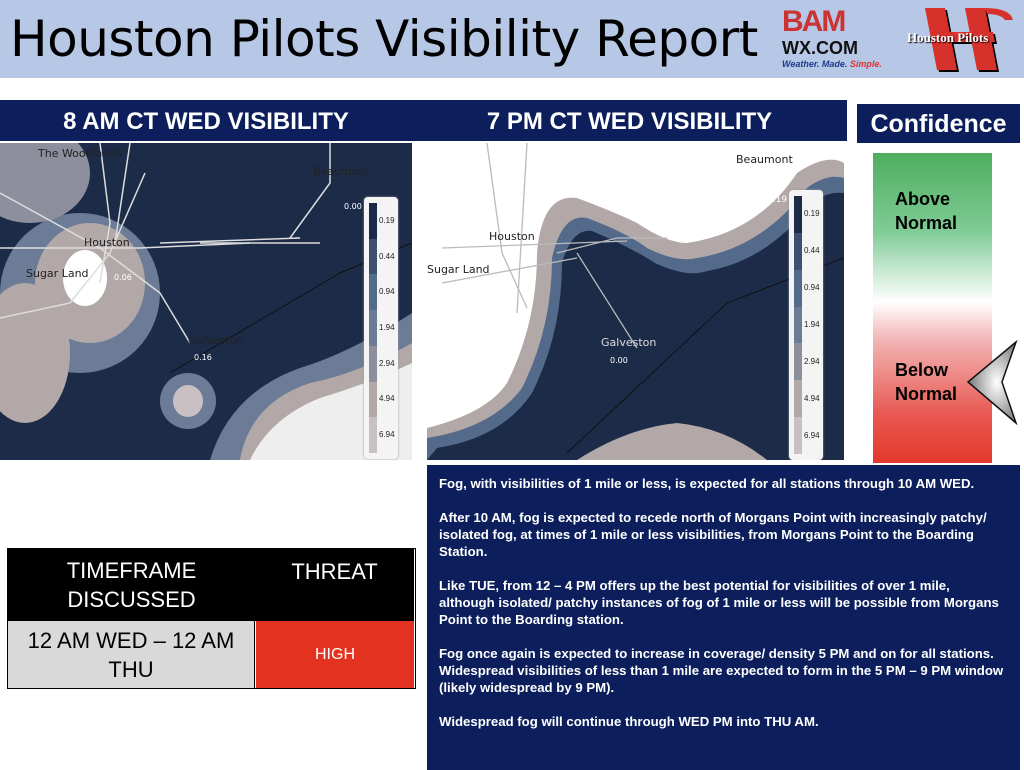 This screenshot has width=1024, height=770. Describe the element at coordinates (629, 120) in the screenshot. I see `map-title-7pm: 7 PM CT WED VISIBILITY` at that location.